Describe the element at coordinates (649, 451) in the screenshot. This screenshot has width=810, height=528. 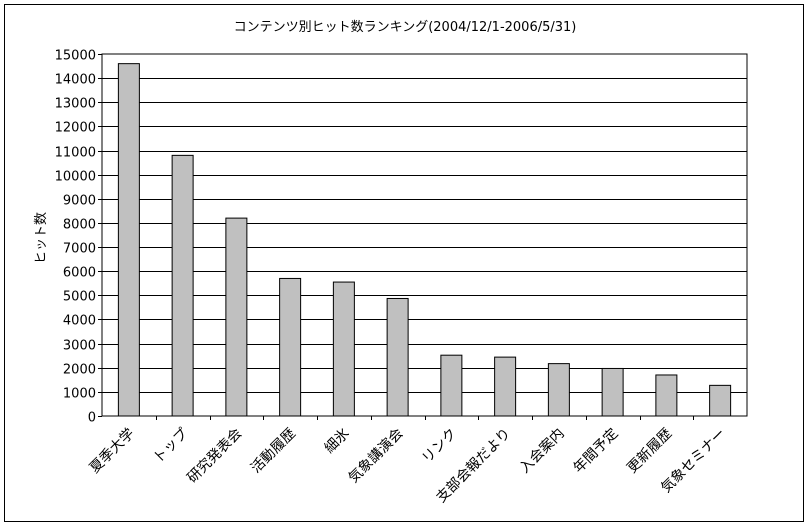
I see `x-tick-label: 更新履歴` at that location.